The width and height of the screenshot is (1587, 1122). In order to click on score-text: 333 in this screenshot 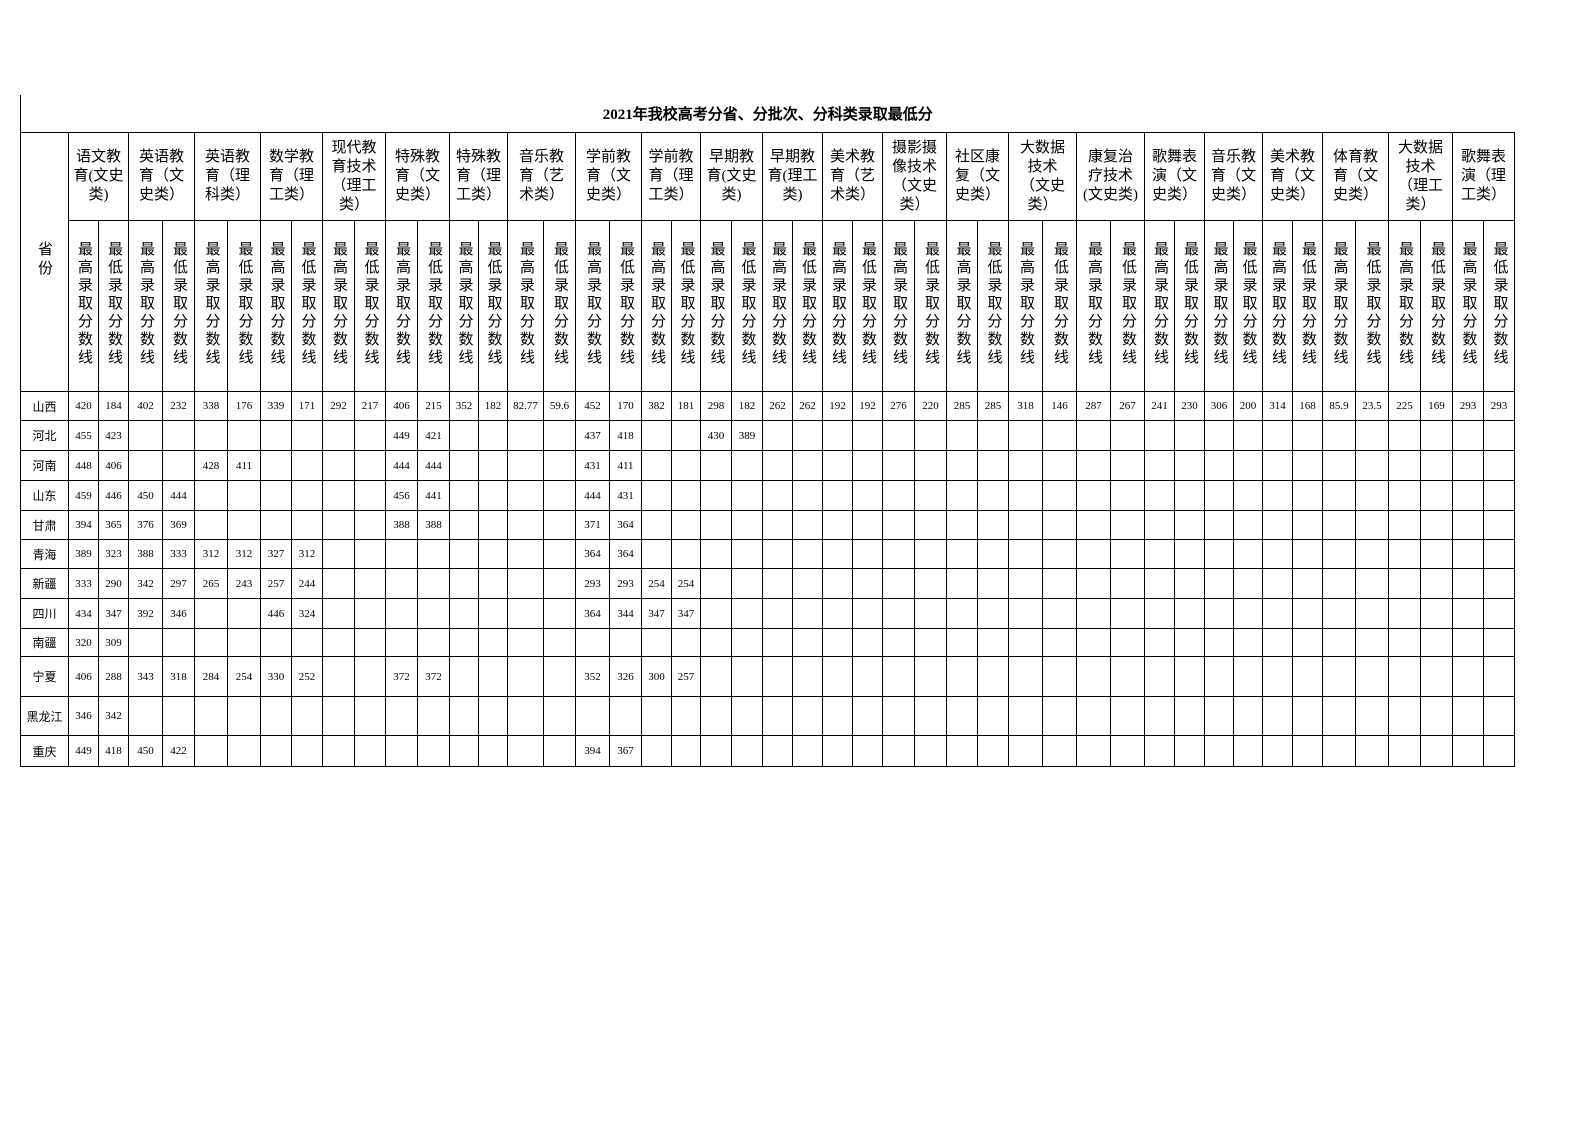, I will do `click(178, 554)`.